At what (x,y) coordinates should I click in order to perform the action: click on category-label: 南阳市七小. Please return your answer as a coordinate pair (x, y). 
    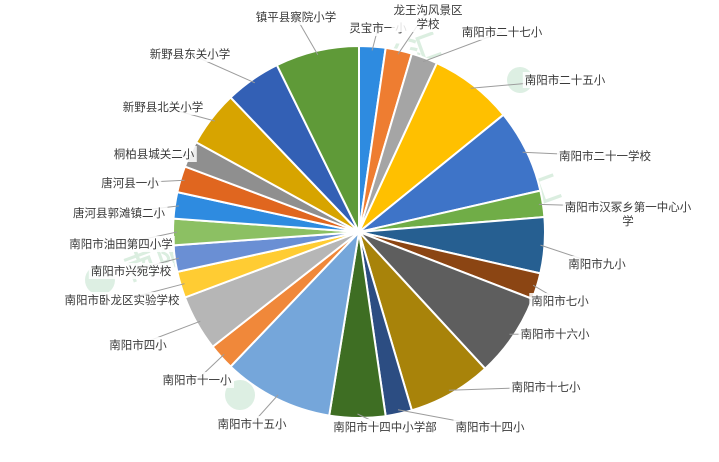
    Looking at the image, I should click on (560, 301).